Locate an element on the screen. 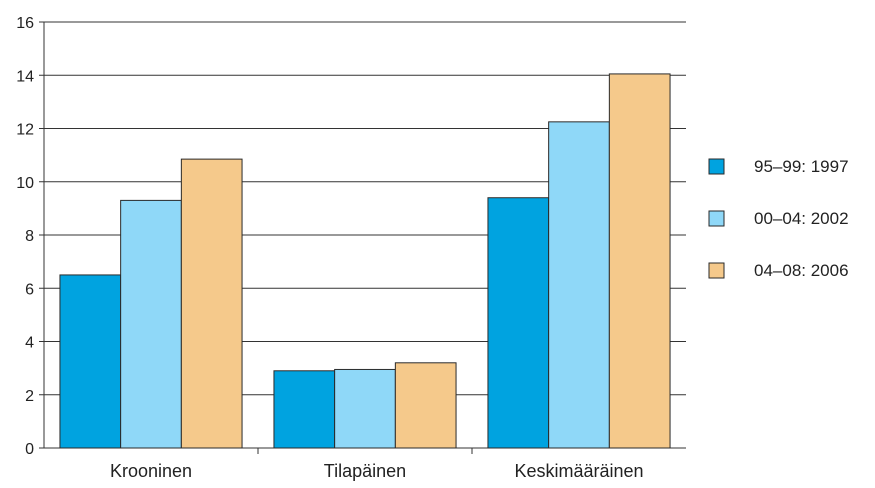 The image size is (875, 488). y-tick-label: 2 is located at coordinates (29, 396).